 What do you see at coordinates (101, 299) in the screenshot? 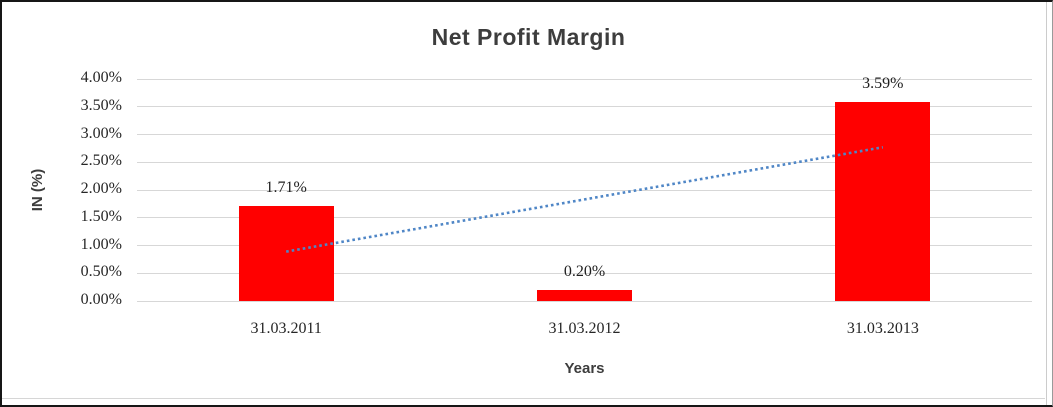
I see `y-tick-label: 0.00%` at bounding box center [101, 299].